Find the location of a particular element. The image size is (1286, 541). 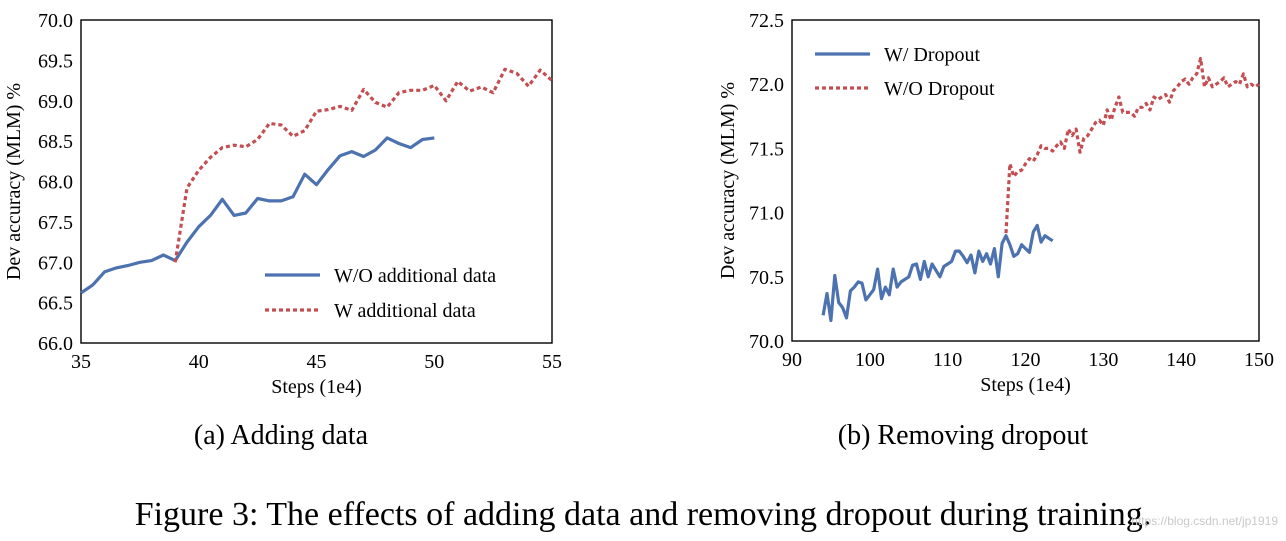

legend-label: W/ Dropout is located at coordinates (932, 55).